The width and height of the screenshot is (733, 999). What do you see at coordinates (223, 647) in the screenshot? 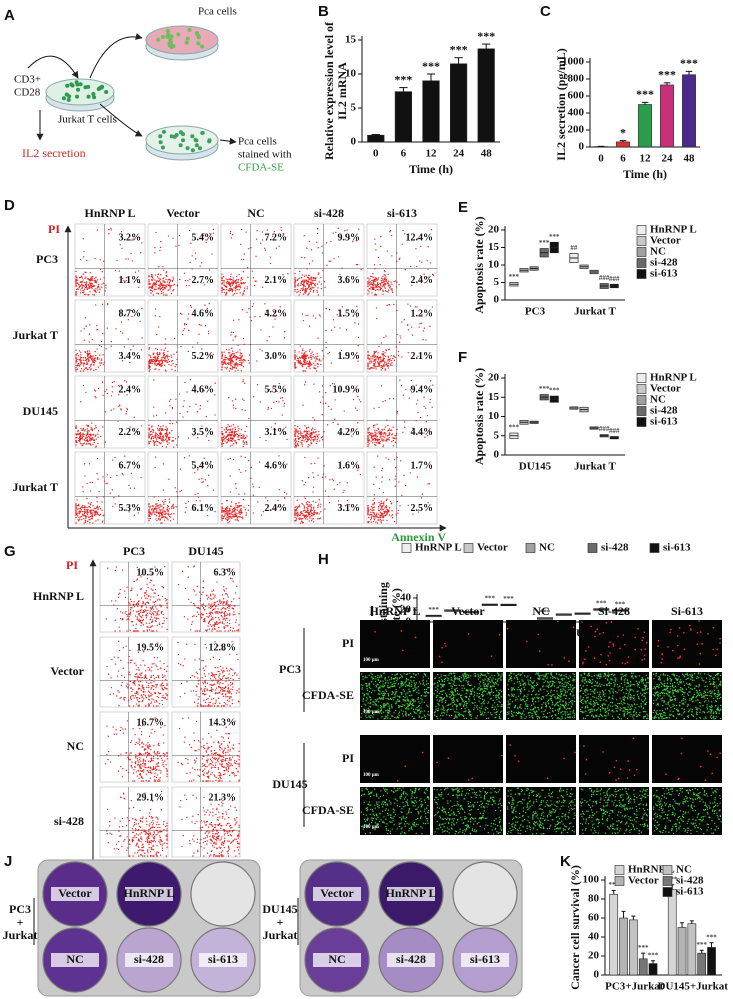
I see `percent: 12.8%` at bounding box center [223, 647].